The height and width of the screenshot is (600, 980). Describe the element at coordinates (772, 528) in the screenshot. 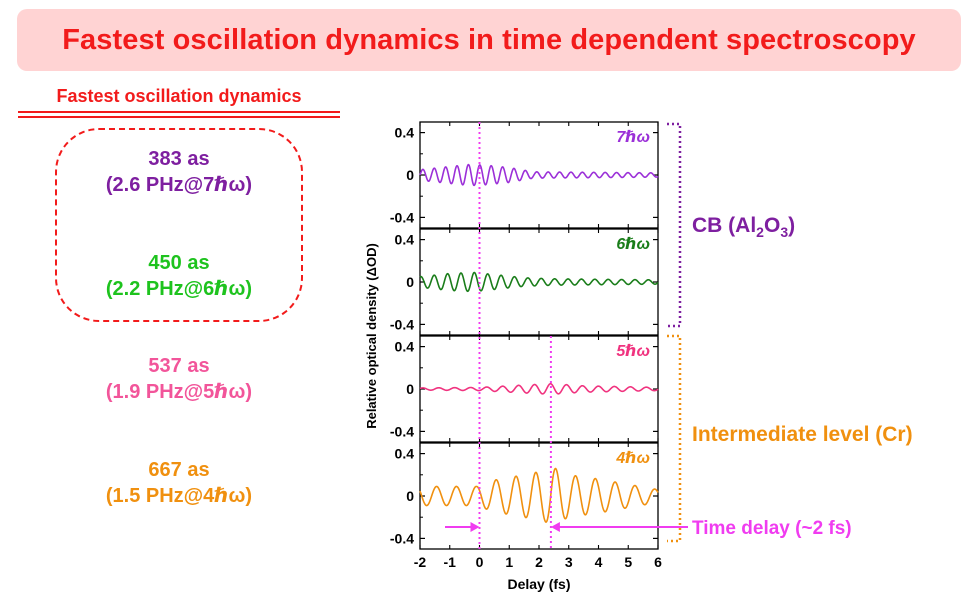

I see `time-delay-annotation: Time delay (~2 fs)` at that location.